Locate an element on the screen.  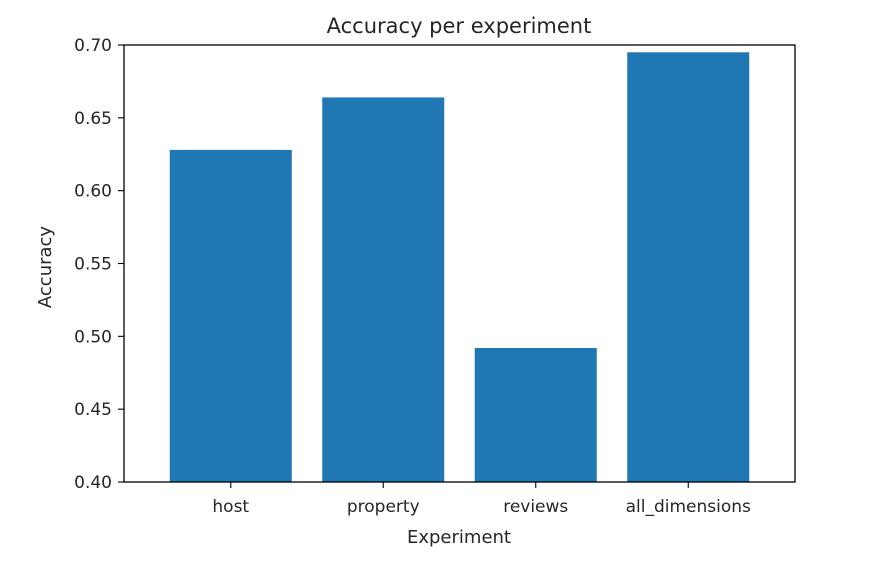
chart-title: Accuracy per experiment is located at coordinates (459, 26).